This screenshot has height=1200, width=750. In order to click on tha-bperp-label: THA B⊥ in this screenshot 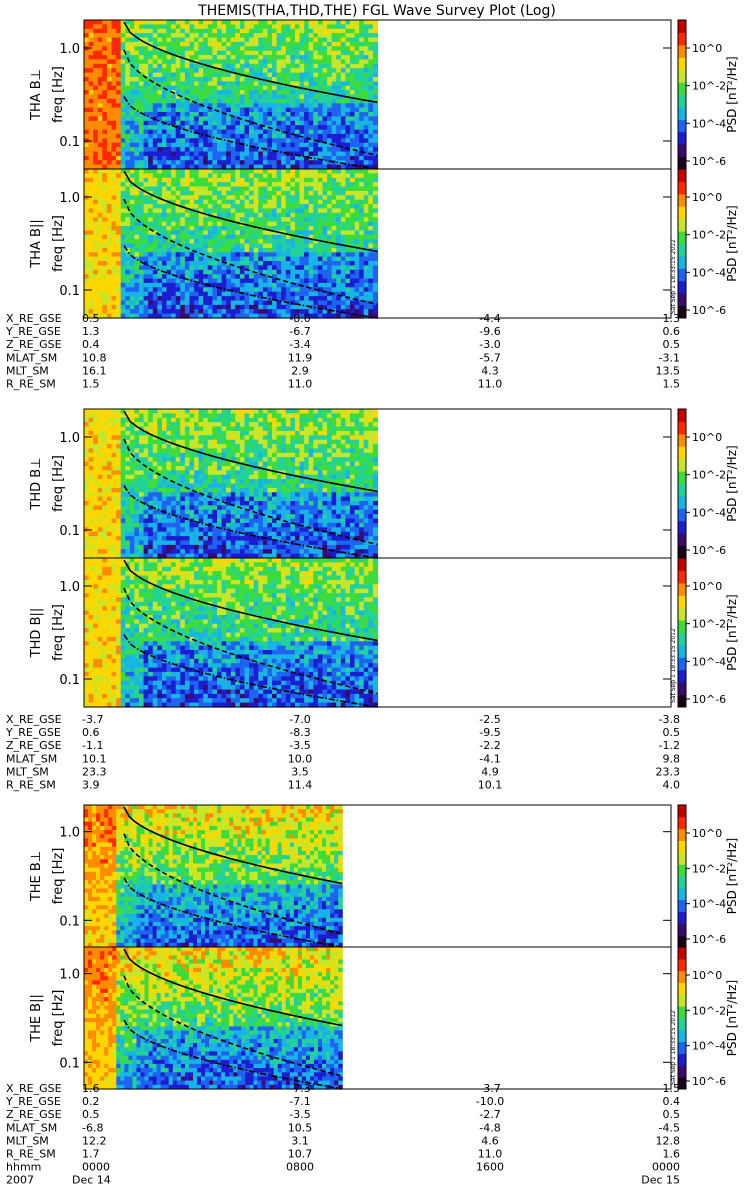, I will do `click(36, 95)`.